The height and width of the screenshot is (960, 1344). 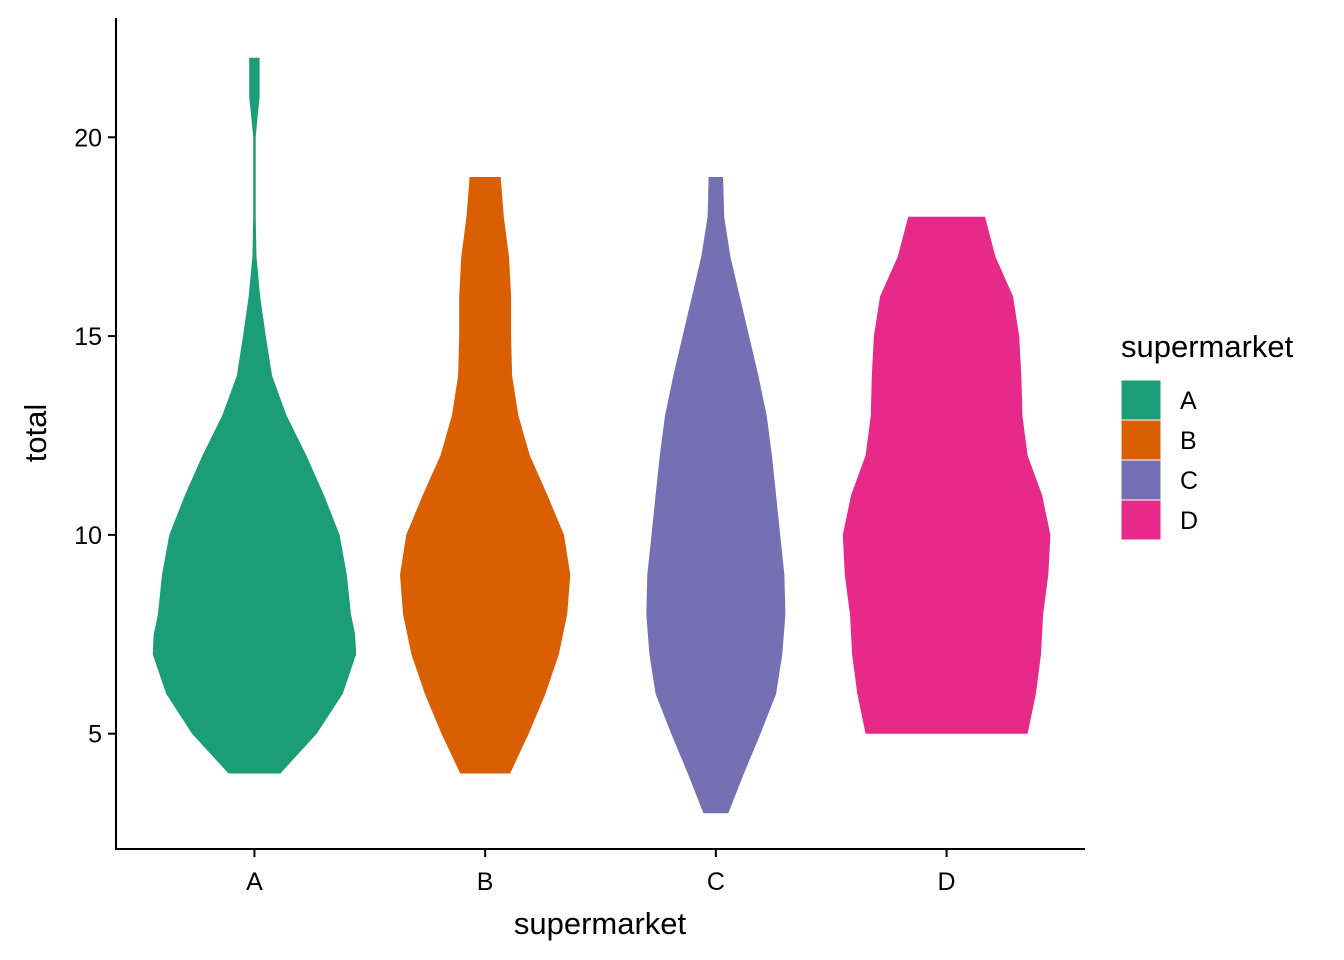 I want to click on x-axis-title: supermarket, so click(x=600, y=923).